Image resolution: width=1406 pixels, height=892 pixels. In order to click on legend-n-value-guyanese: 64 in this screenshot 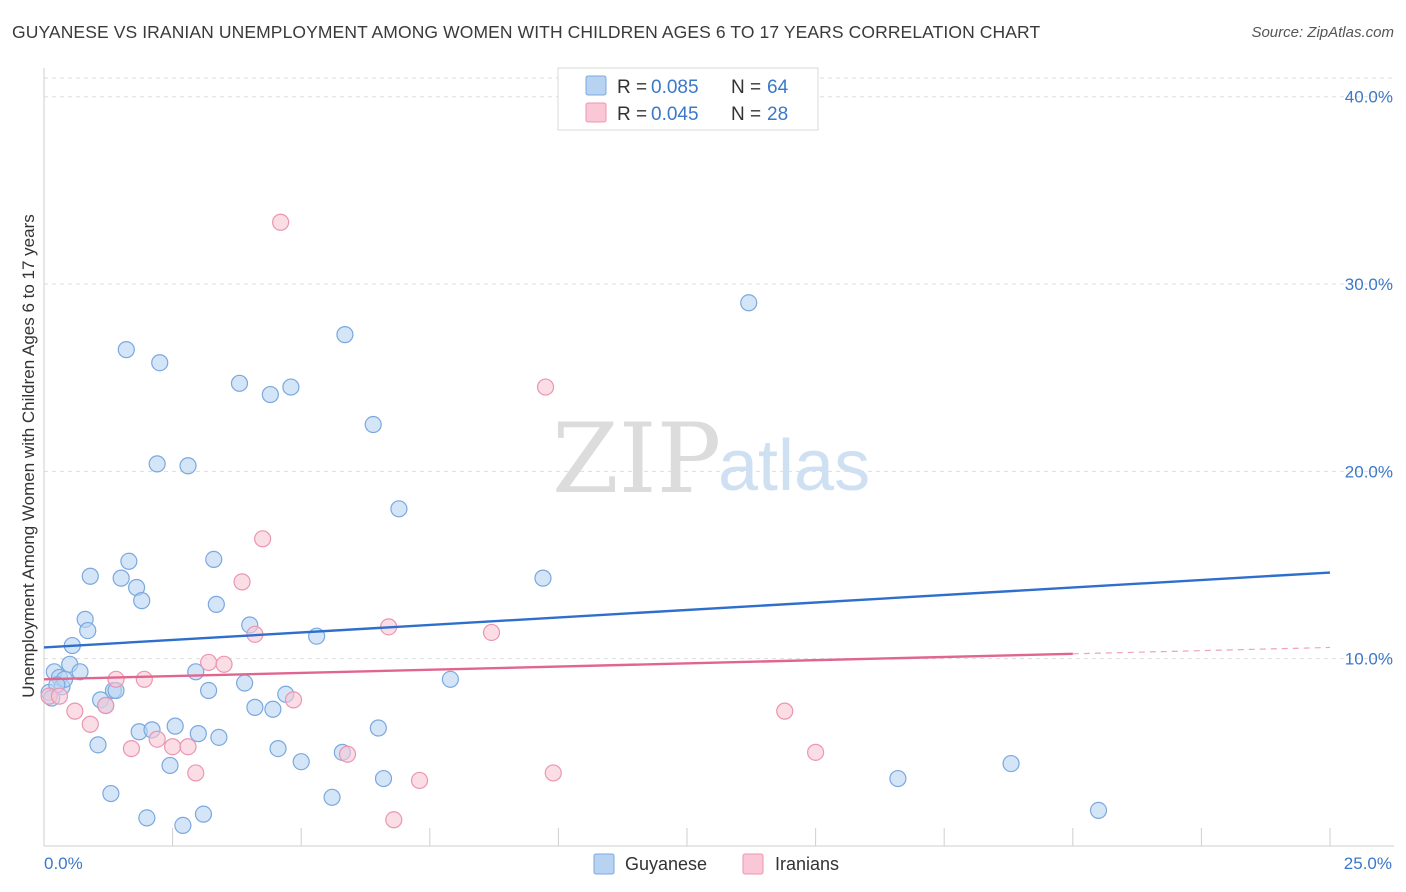, I will do `click(778, 87)`.